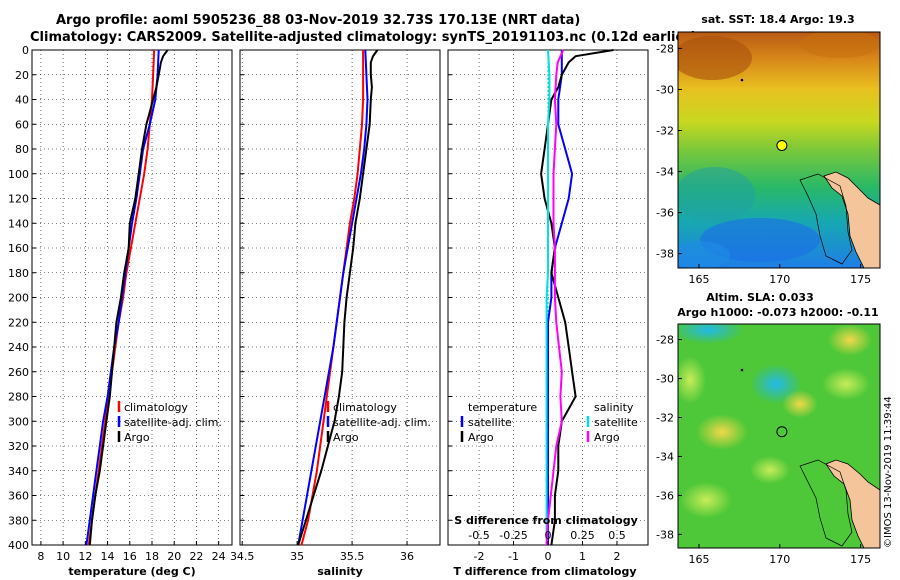  What do you see at coordinates (18, 199) in the screenshot?
I see `y-tick-label: 120` at bounding box center [18, 199].